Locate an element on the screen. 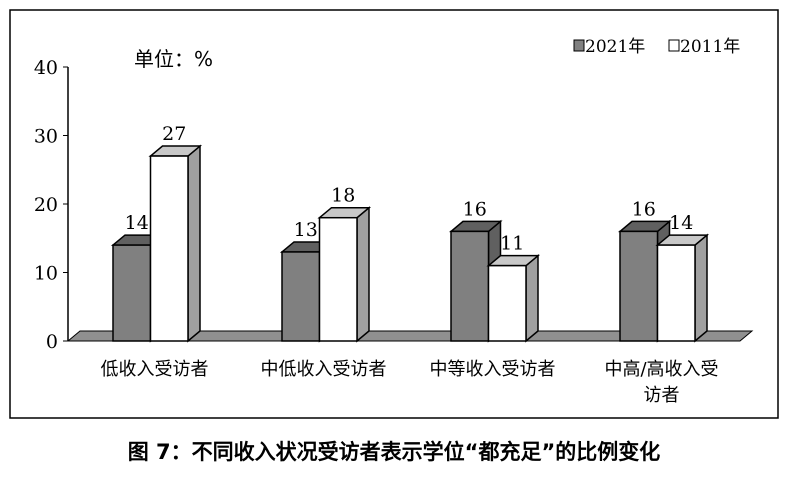  category-label: 中等收入受访者 is located at coordinates (493, 369).